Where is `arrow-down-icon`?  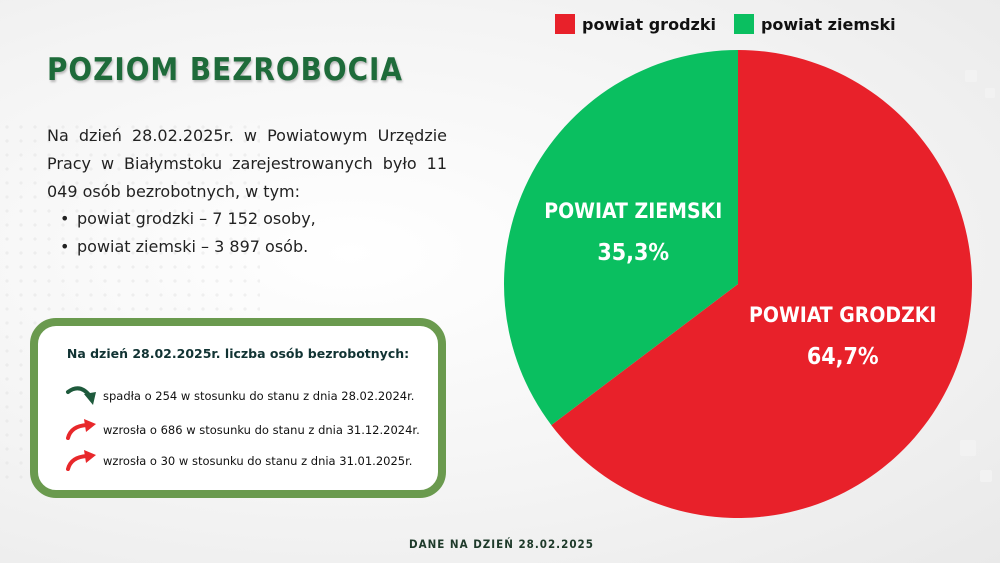 arrow-down-icon is located at coordinates (81, 395).